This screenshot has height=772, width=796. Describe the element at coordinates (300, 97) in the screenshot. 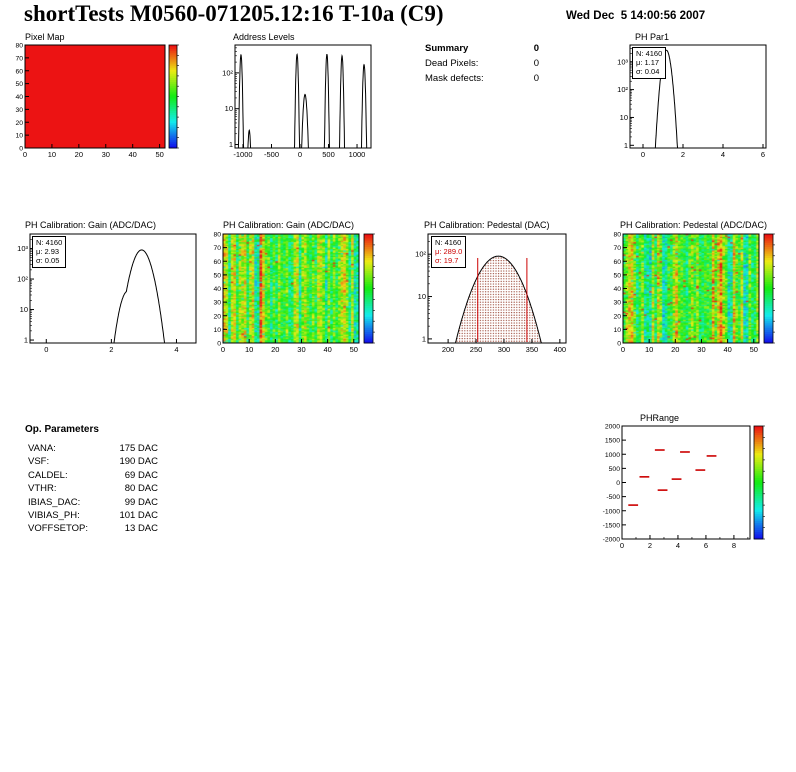

I see `address-levels-chart: Address Levels -1000 -500 0 500 1000 1 10 10²` at that location.